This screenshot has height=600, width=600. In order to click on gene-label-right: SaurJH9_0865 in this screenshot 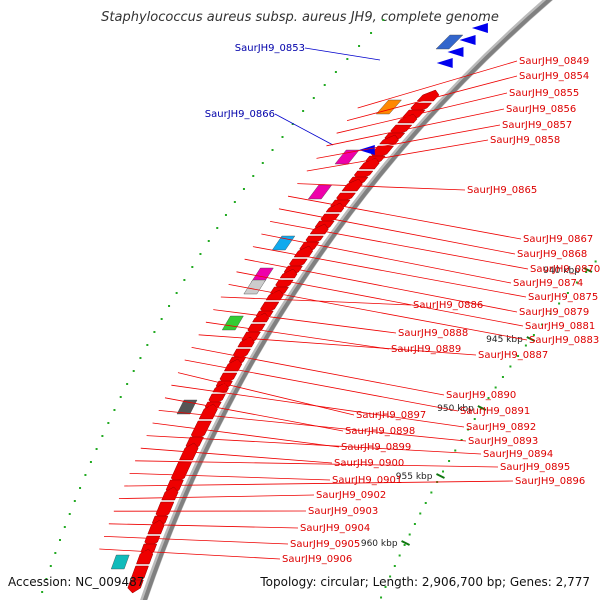, I will do `click(502, 190)`.